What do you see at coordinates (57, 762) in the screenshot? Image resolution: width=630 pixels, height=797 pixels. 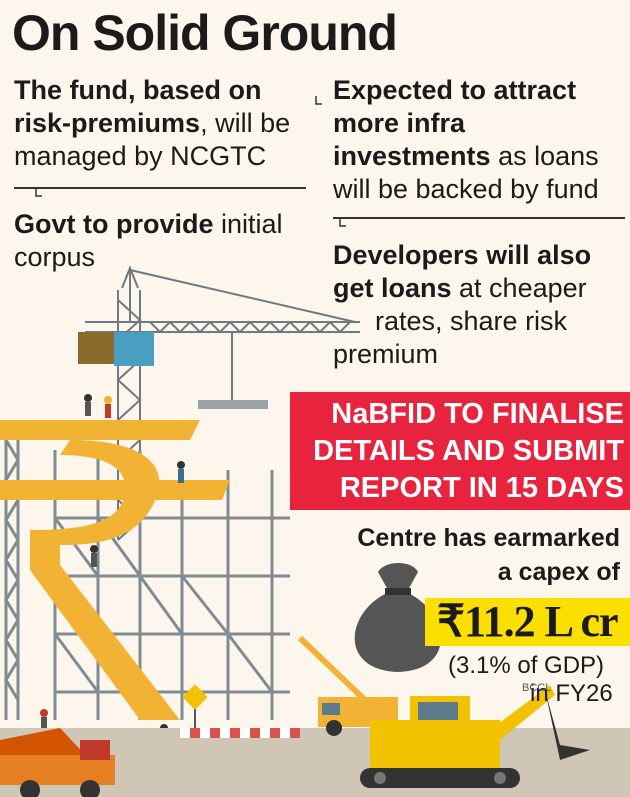 I see `dump-truck-icon` at bounding box center [57, 762].